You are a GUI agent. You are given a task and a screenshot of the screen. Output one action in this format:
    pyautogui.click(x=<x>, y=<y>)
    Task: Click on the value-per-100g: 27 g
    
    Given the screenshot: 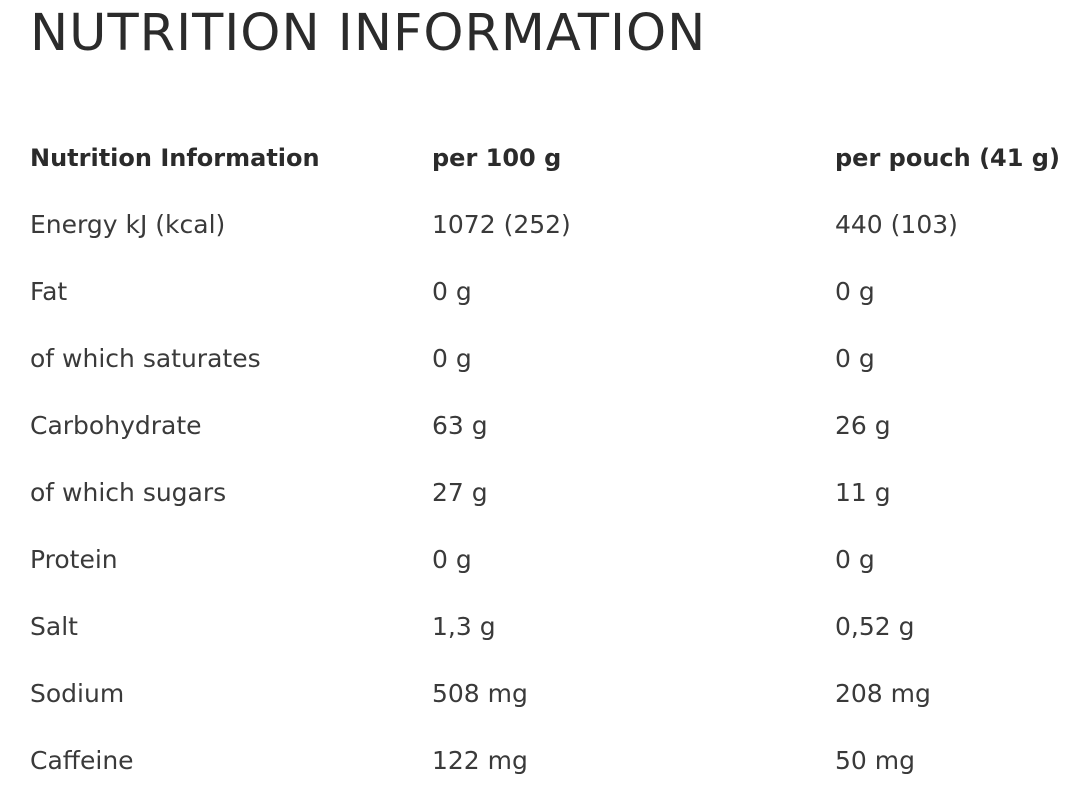 What is the action you would take?
    pyautogui.click(x=460, y=492)
    